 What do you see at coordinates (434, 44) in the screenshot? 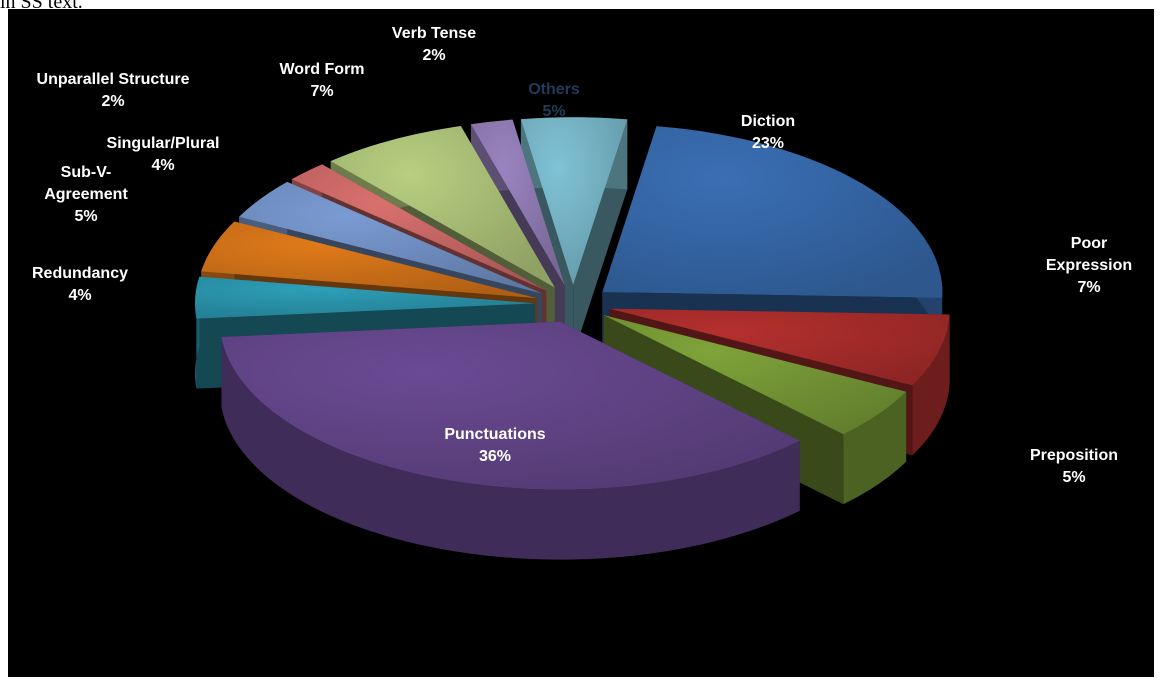
I see `slice-label-verb-tense: Verb Tense 2%` at bounding box center [434, 44].